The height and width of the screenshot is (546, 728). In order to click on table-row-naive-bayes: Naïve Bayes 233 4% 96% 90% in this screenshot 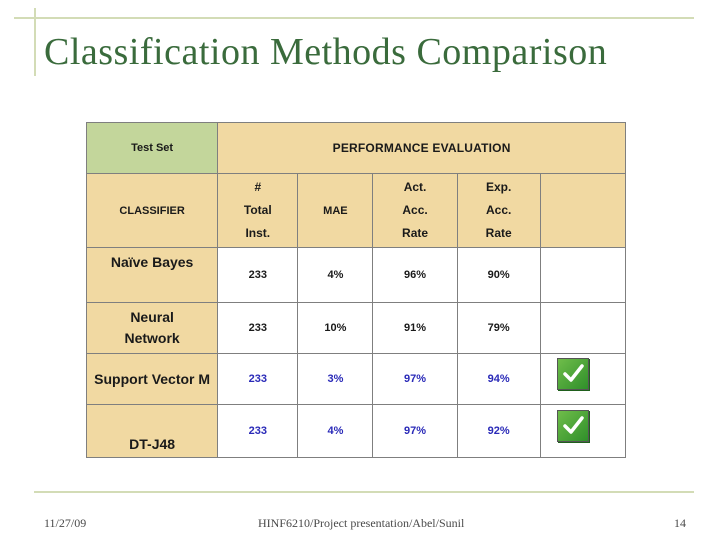, I will do `click(356, 275)`.